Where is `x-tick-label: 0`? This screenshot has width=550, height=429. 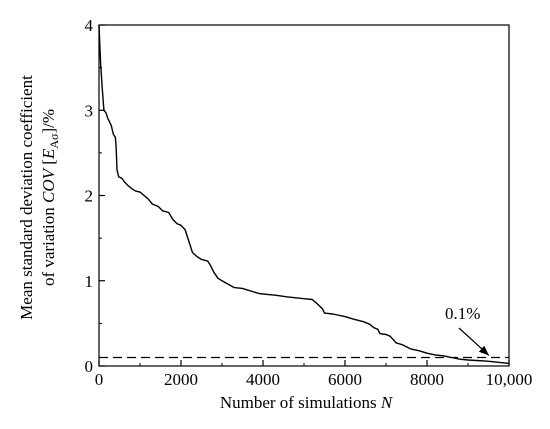 x-tick-label: 0 is located at coordinates (99, 379).